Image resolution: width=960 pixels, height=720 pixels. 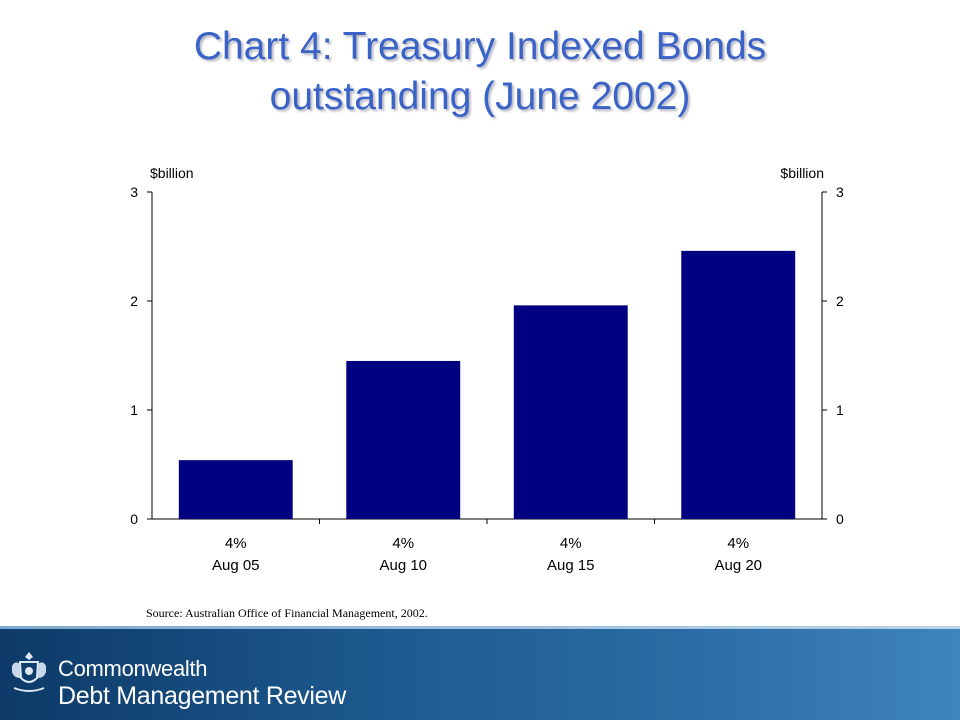 I want to click on y-tick-label-left: 1, so click(x=134, y=410).